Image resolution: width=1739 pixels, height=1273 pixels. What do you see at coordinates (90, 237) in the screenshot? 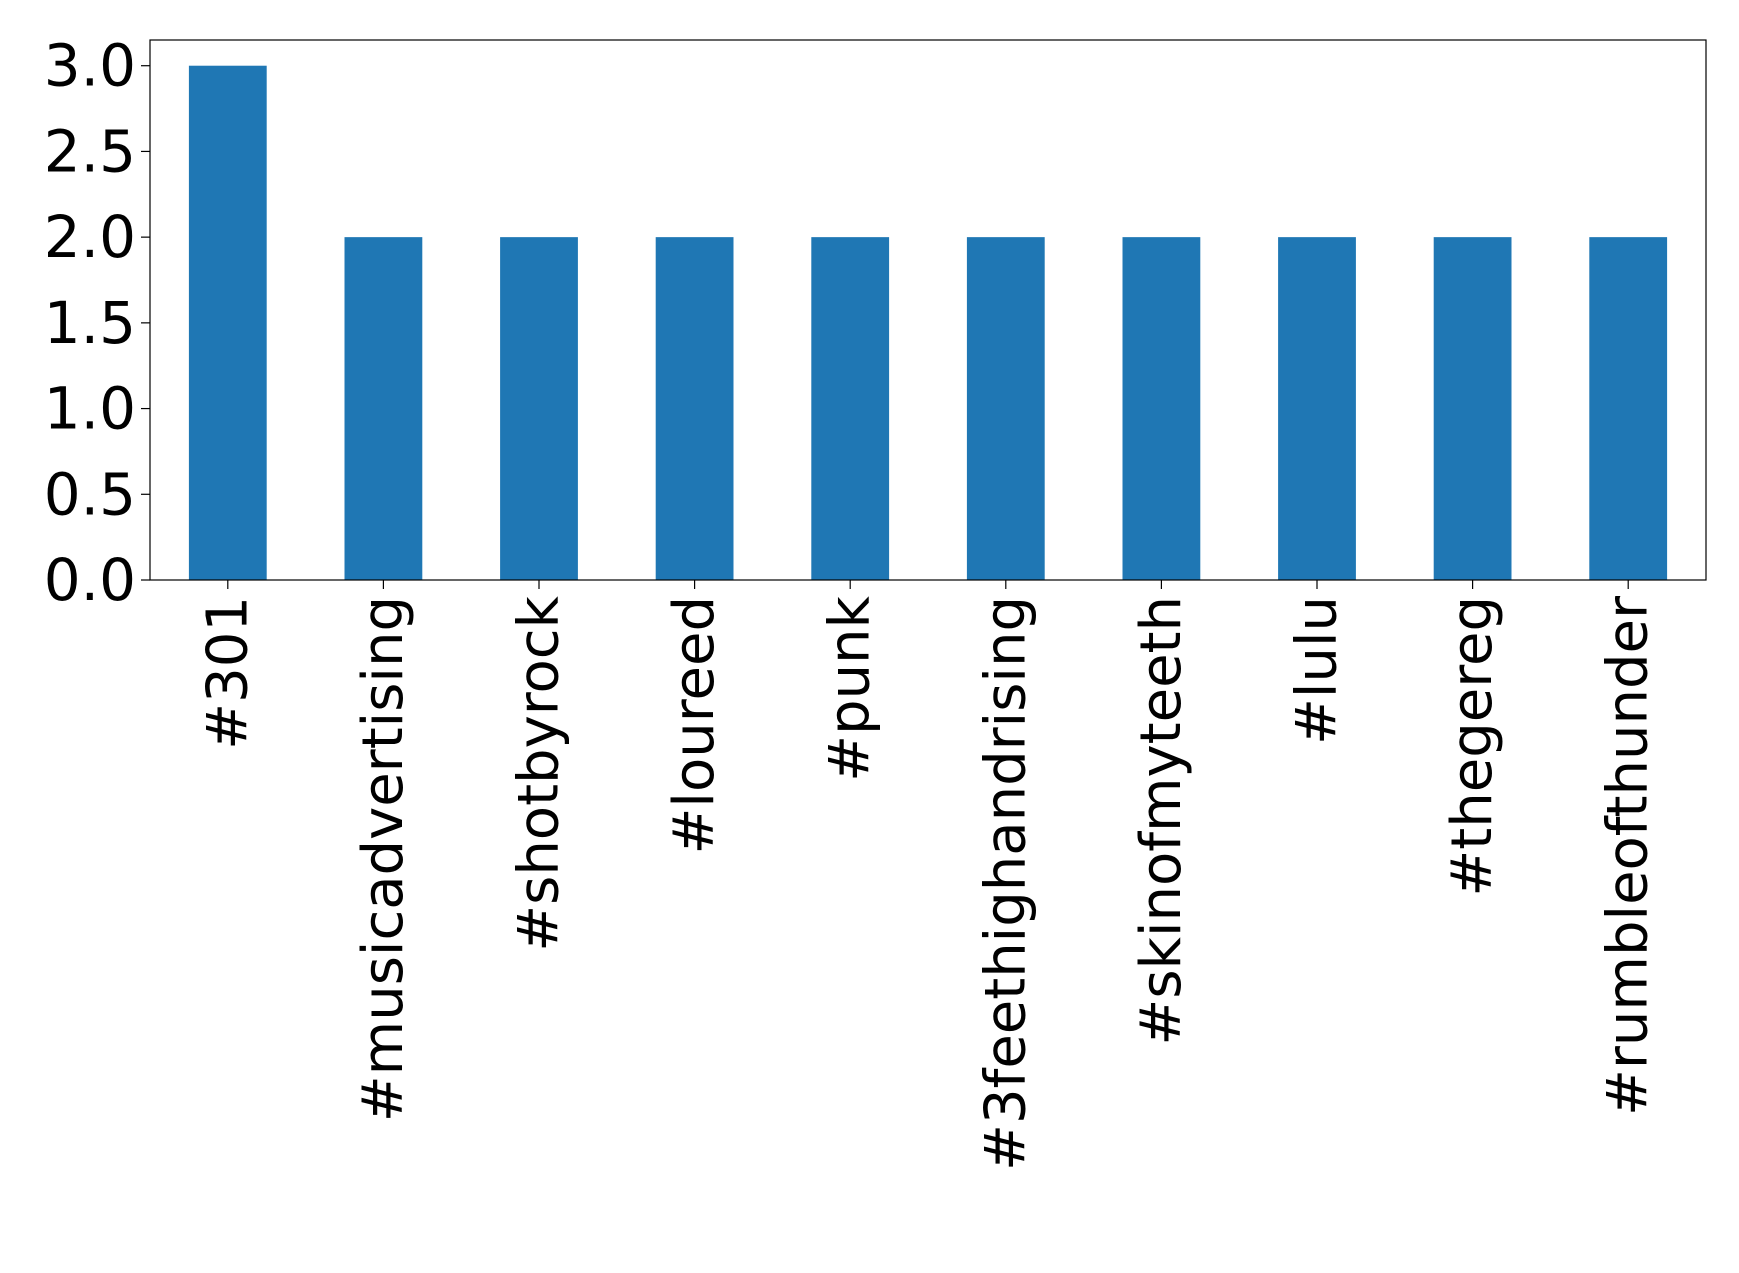
I see `y-tick-label-4: 2.0` at bounding box center [90, 237].